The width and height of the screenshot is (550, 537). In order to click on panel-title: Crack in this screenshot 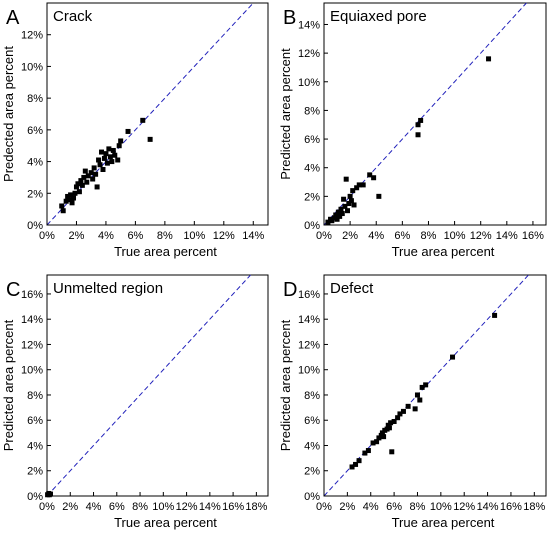, I will do `click(73, 16)`.